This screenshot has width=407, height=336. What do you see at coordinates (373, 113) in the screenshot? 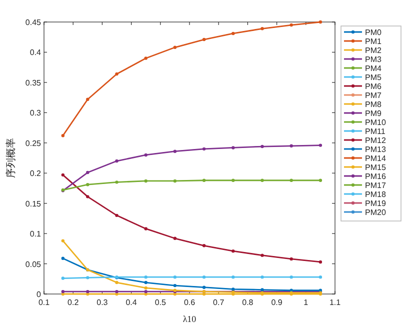
I see `legend-label: PM9` at bounding box center [373, 113].